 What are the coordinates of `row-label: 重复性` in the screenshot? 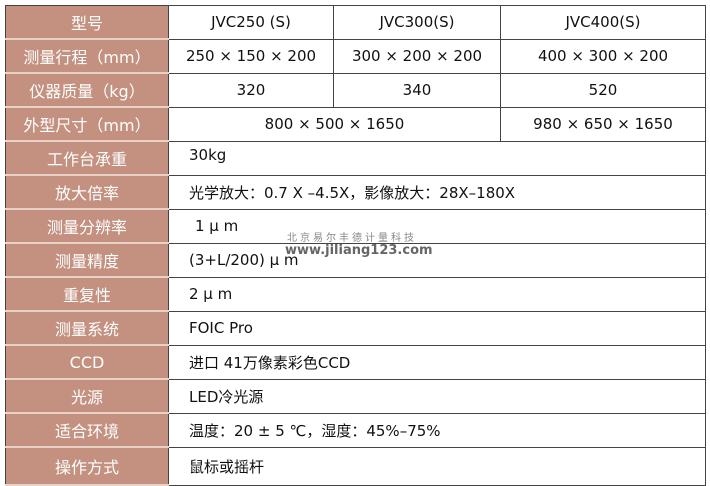 It's located at (87, 294).